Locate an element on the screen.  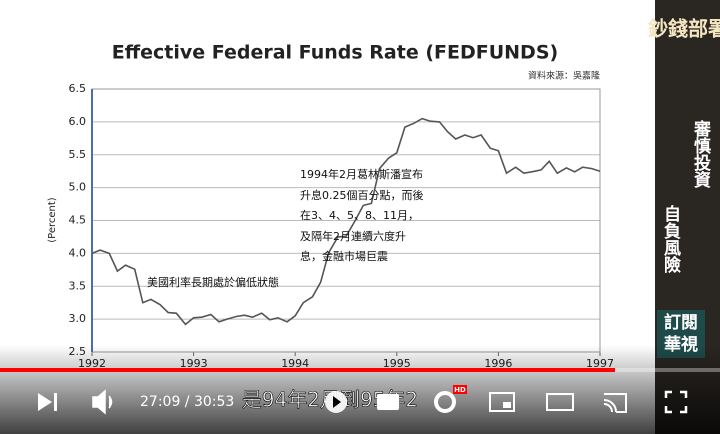
progress-played is located at coordinates (307, 370).